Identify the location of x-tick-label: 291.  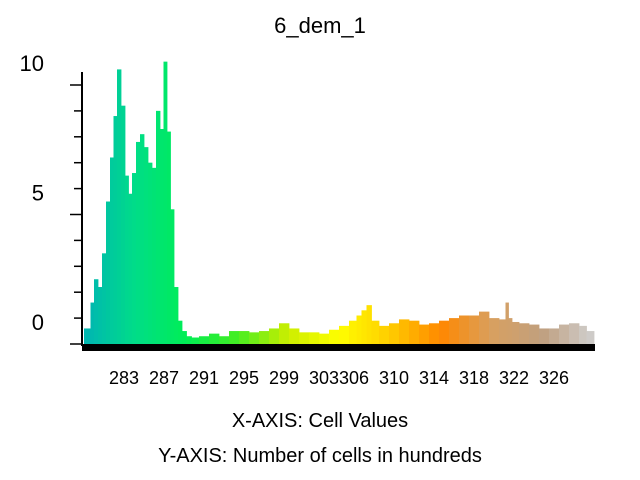
(204, 378).